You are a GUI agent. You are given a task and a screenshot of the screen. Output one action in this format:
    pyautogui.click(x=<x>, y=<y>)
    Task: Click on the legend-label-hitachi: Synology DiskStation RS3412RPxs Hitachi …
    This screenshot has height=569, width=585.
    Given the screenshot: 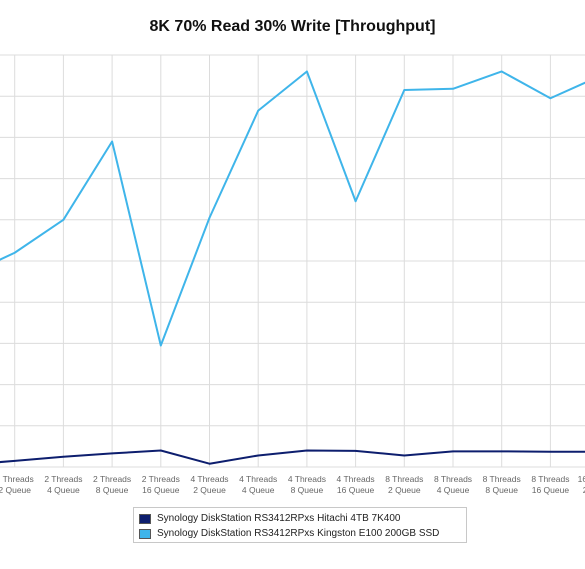 What is the action you would take?
    pyautogui.click(x=279, y=518)
    